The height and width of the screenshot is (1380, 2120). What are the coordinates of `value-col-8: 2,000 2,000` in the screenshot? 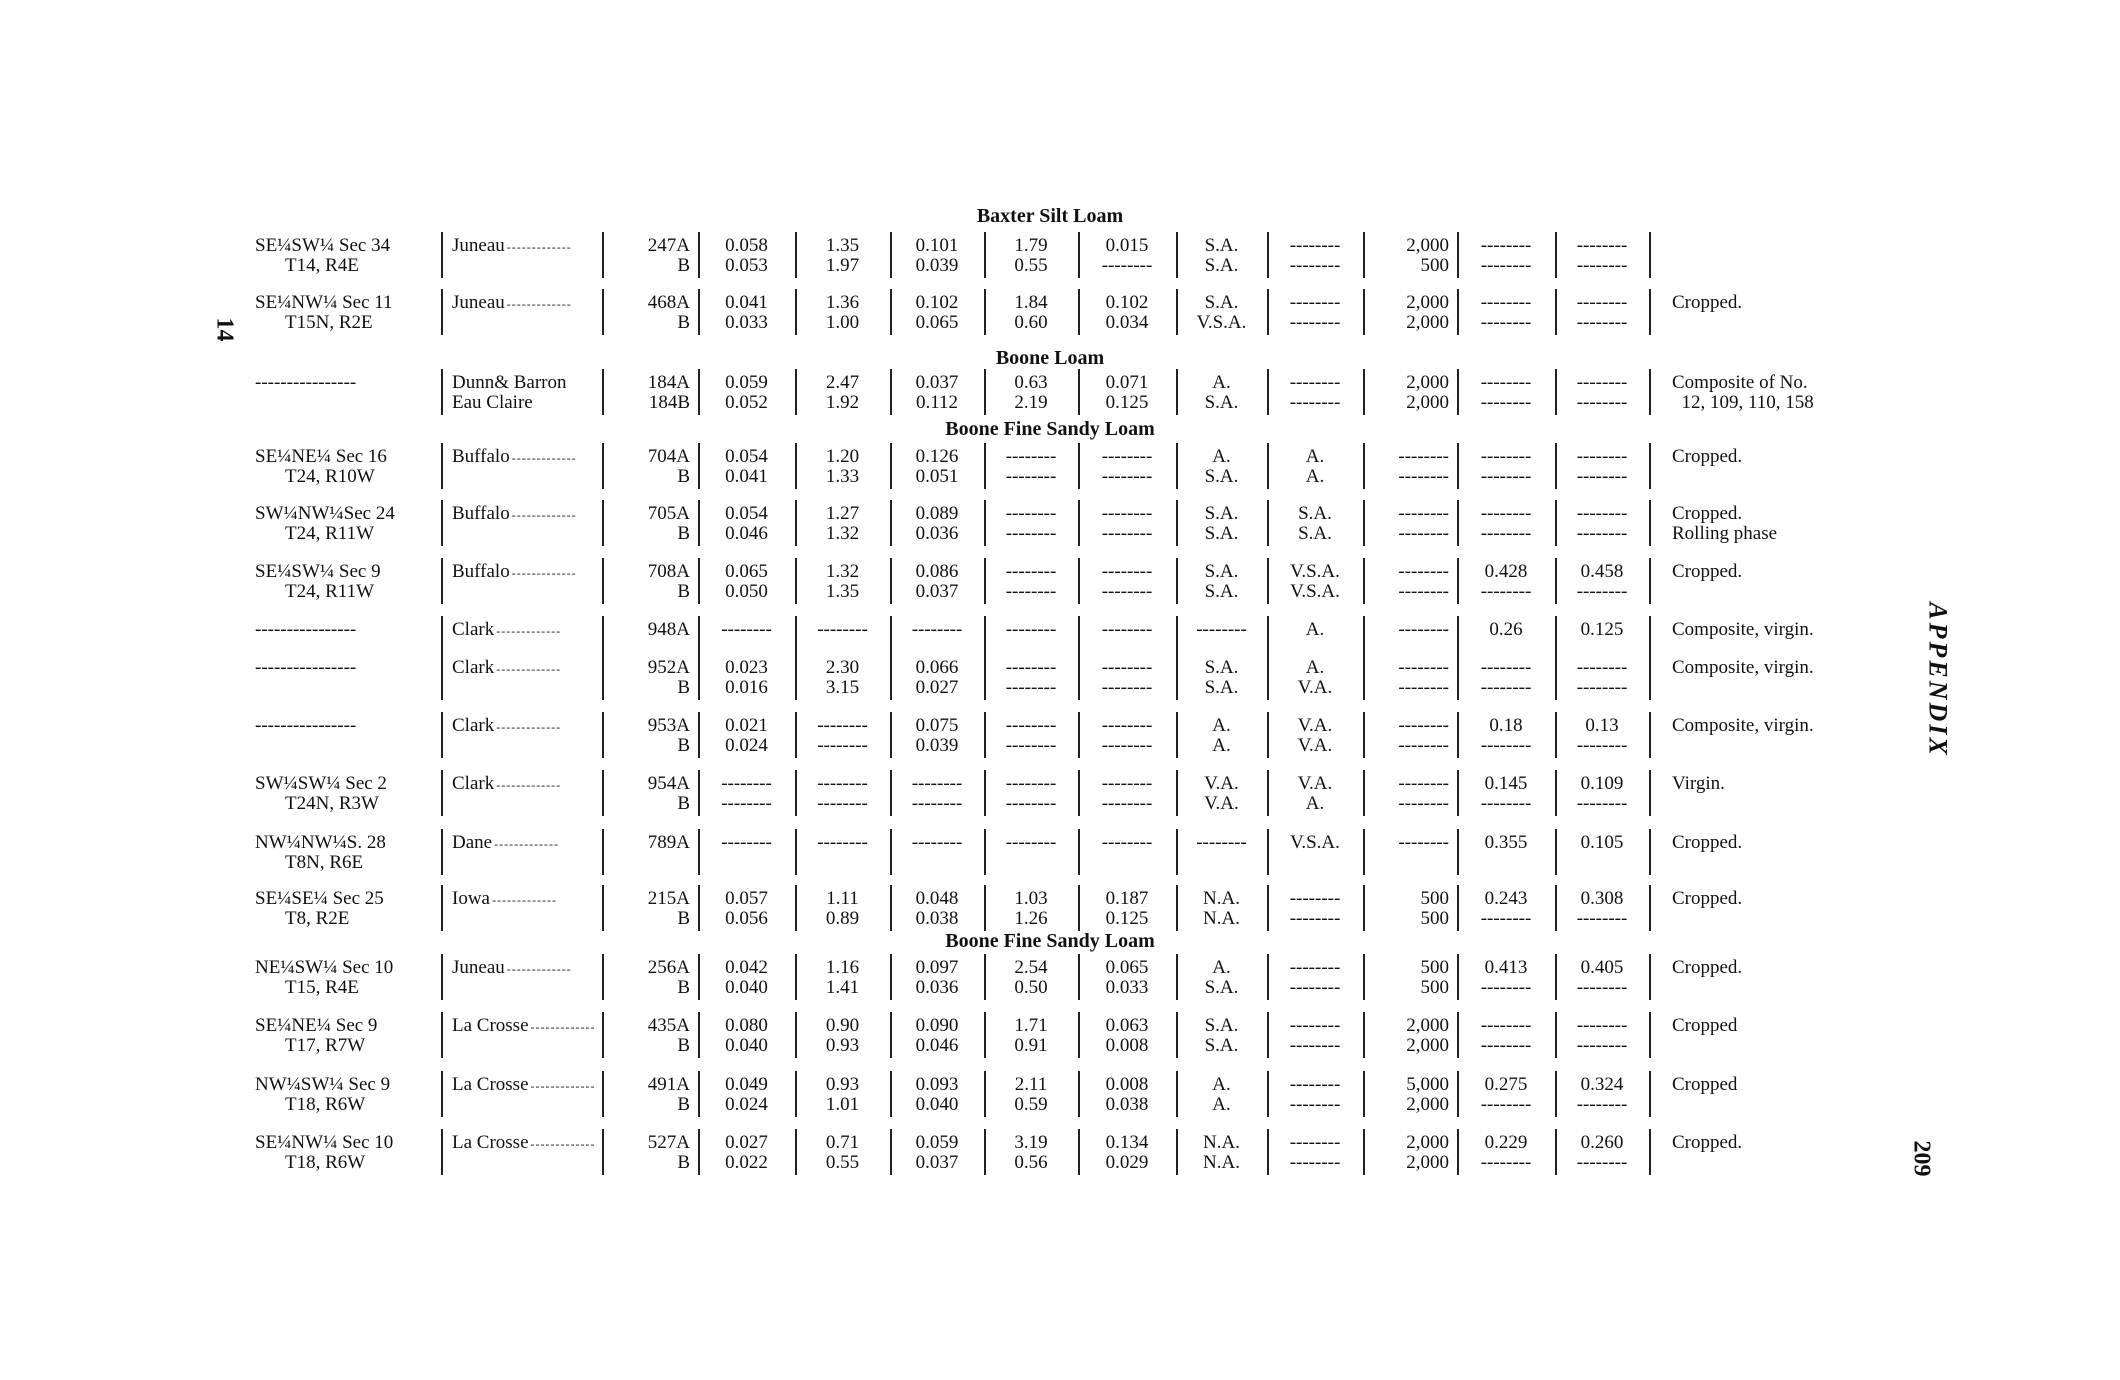 It's located at (1408, 313).